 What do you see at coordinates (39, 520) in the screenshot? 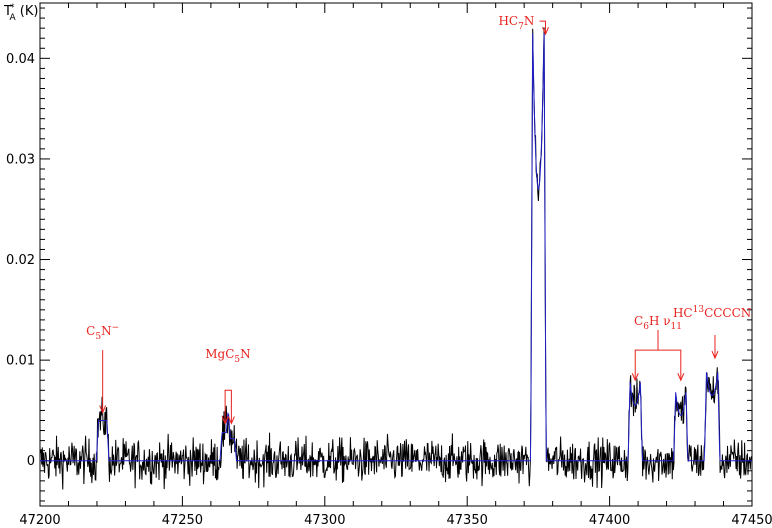
I see `x-tick-label: 47200` at bounding box center [39, 520].